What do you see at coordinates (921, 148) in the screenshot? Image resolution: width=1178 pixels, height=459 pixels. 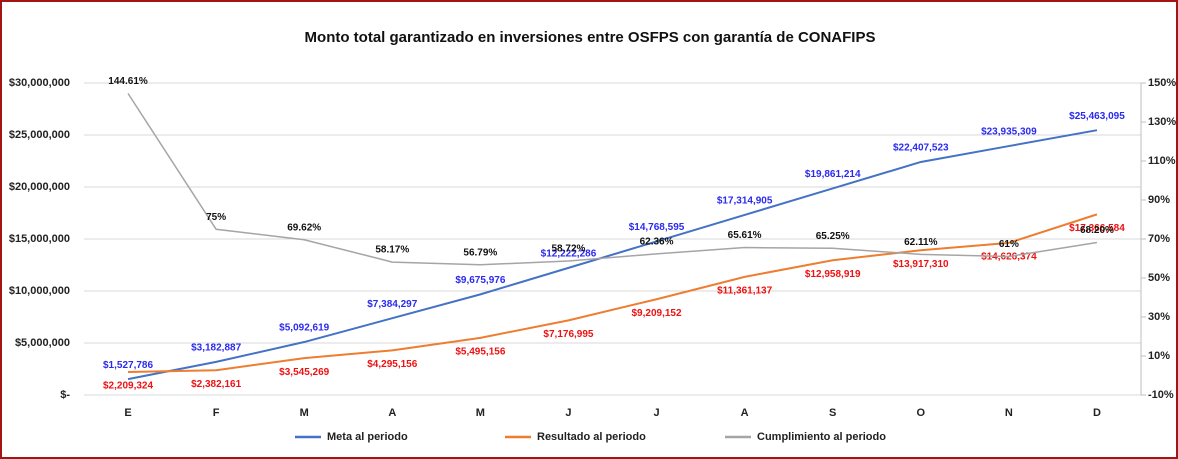 I see `value-label: $22,407,523` at bounding box center [921, 148].